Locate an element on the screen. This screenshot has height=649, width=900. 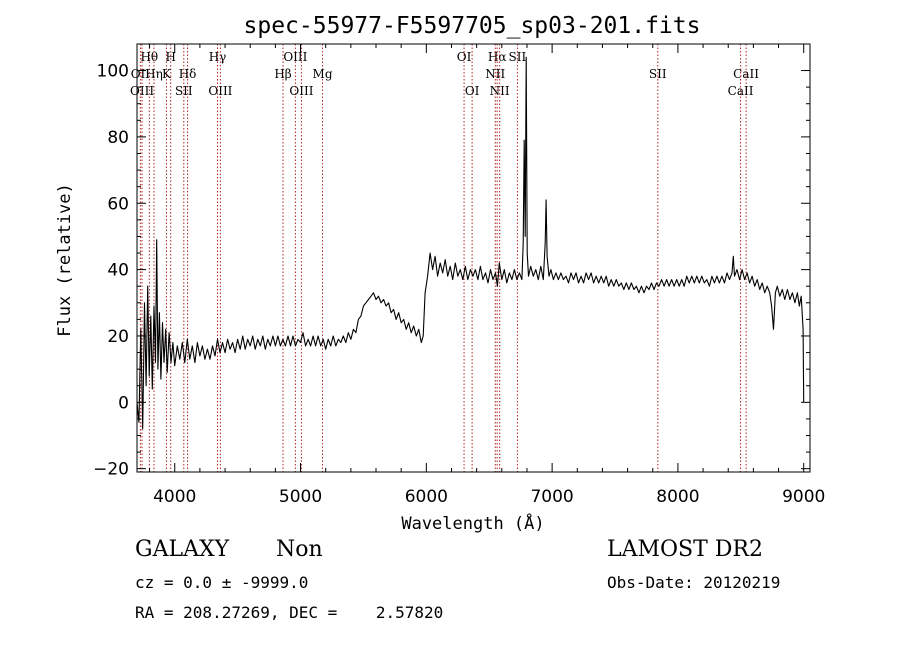
y-tick-label-3: 40 is located at coordinates (118, 271).